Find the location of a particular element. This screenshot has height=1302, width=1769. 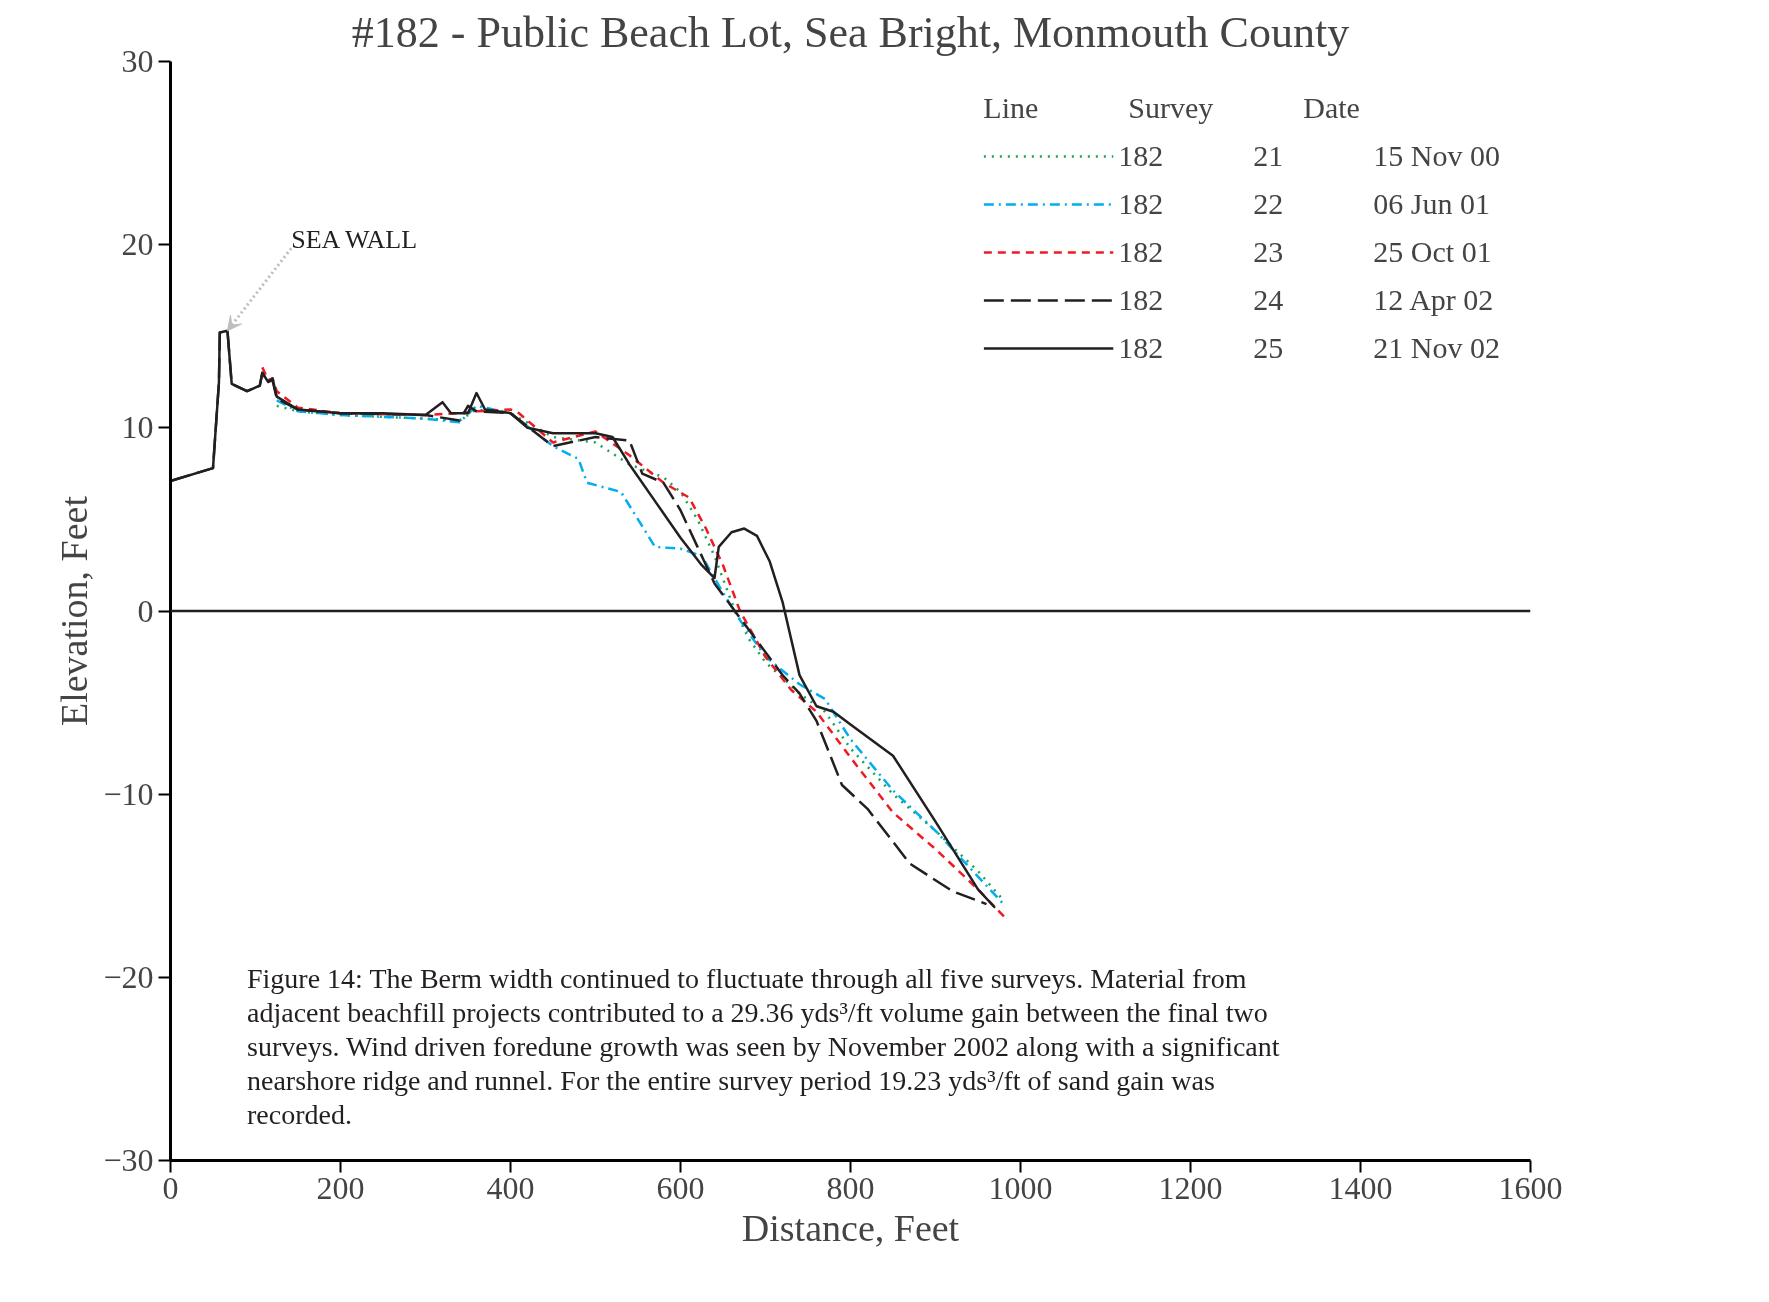

y-tick-label: −20 is located at coordinates (128, 976).